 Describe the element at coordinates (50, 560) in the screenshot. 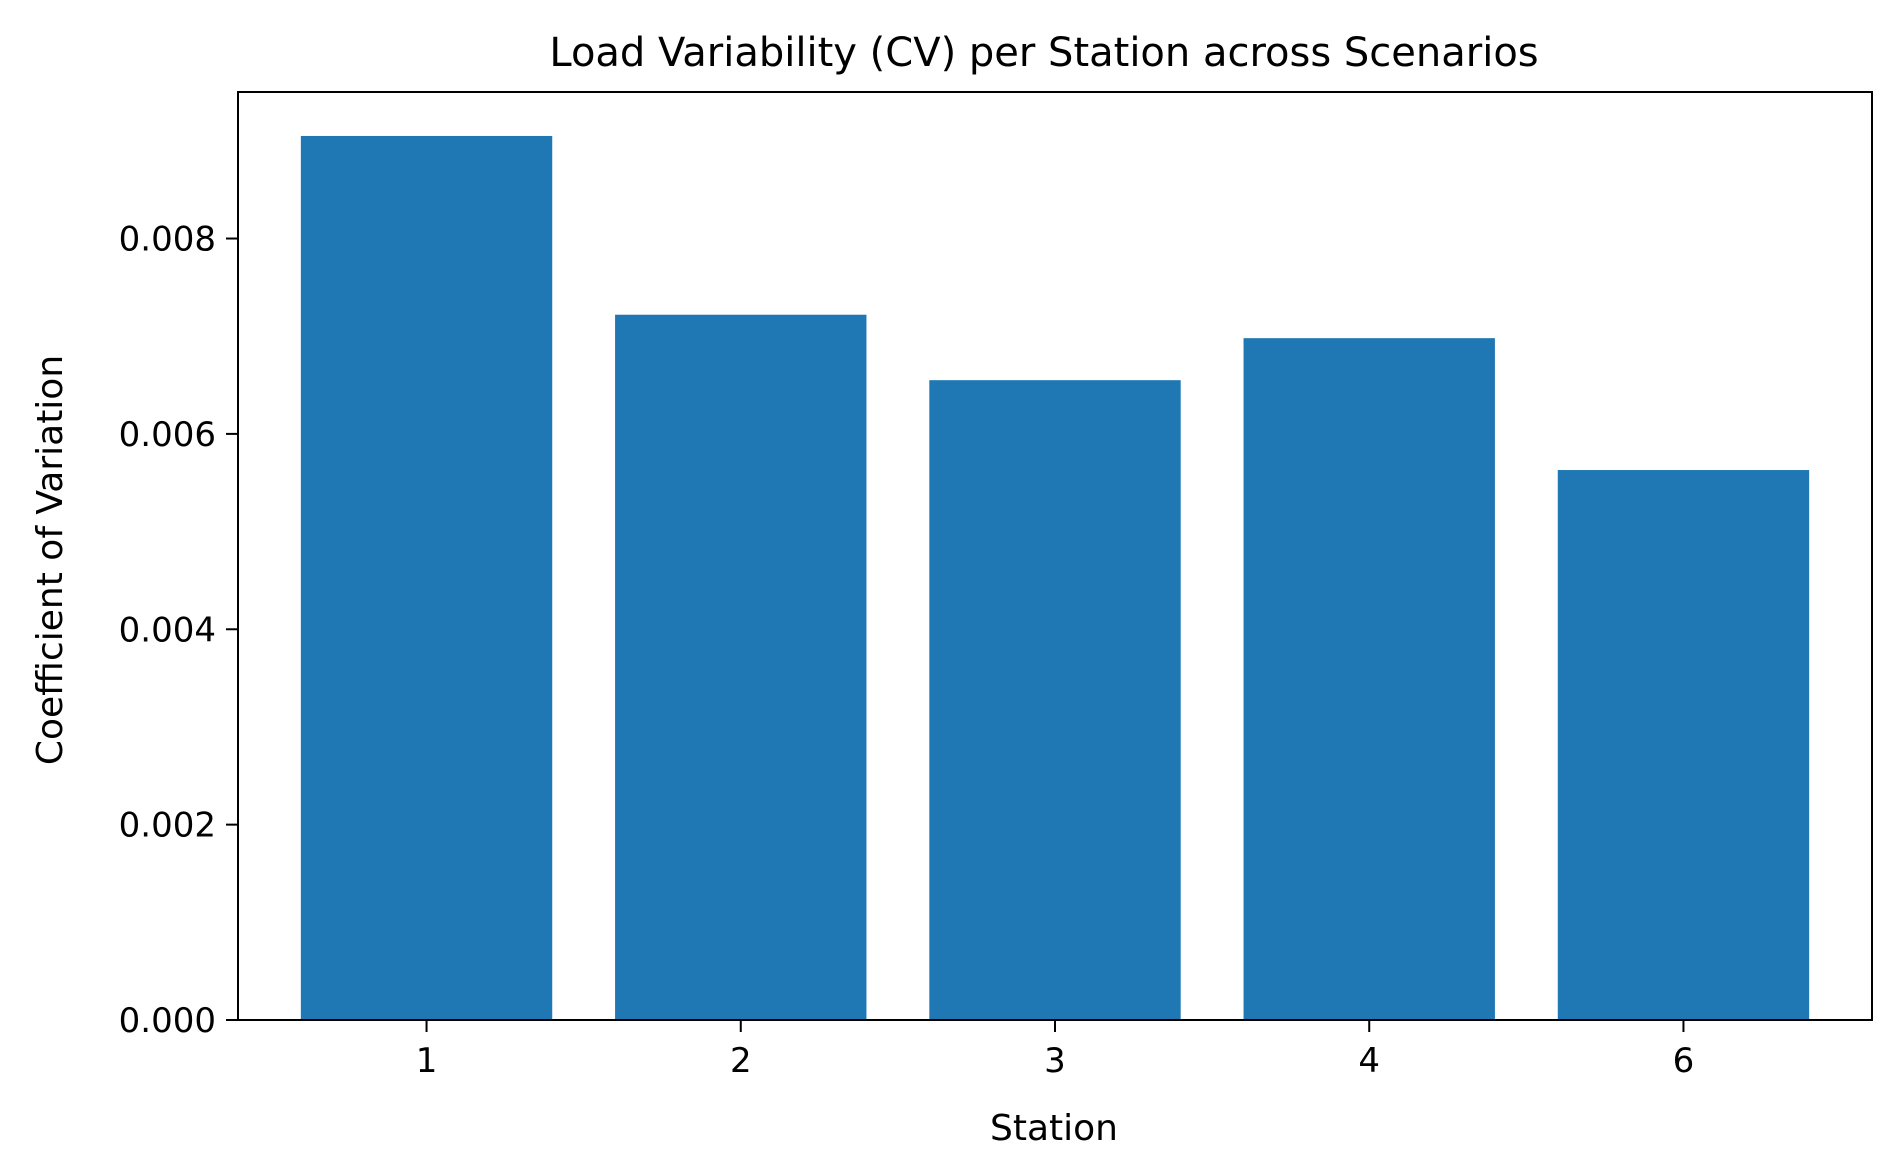

I see `y-axis-label: Coefficient of Variation` at that location.